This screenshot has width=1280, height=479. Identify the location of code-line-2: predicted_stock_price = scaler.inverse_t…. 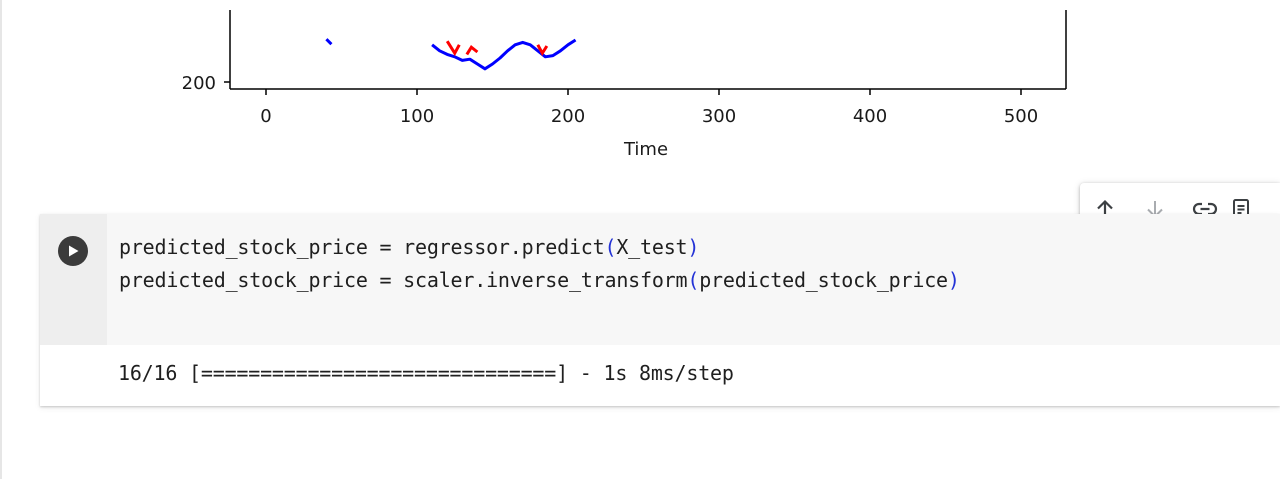
(539, 280).